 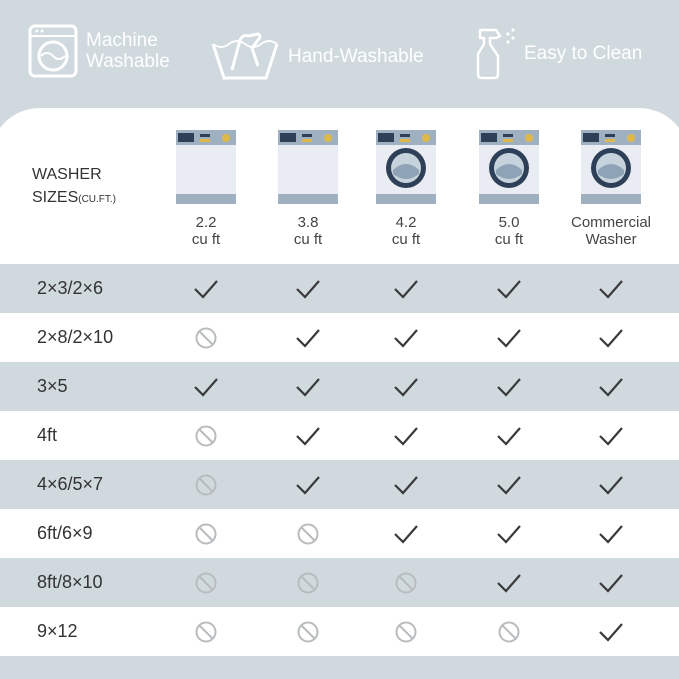 What do you see at coordinates (128, 61) in the screenshot?
I see `feature-label: Washable` at bounding box center [128, 61].